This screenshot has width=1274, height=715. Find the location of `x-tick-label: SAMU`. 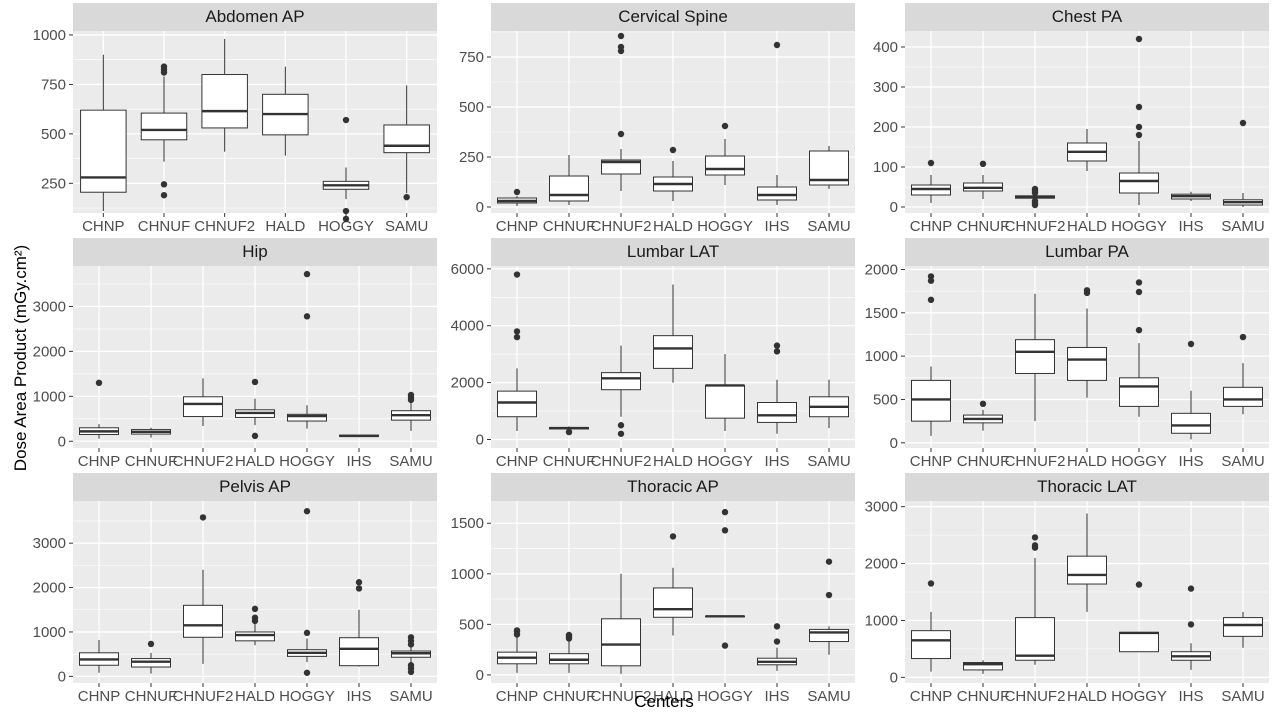

x-tick-label: SAMU is located at coordinates (828, 696).